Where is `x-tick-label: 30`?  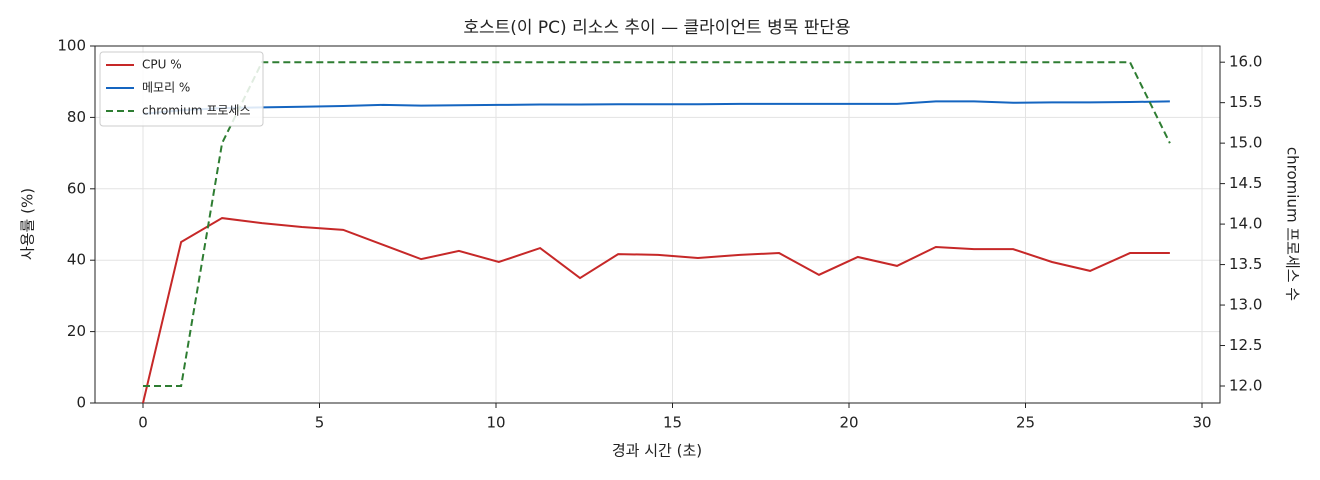
x-tick-label: 30 is located at coordinates (1201, 423).